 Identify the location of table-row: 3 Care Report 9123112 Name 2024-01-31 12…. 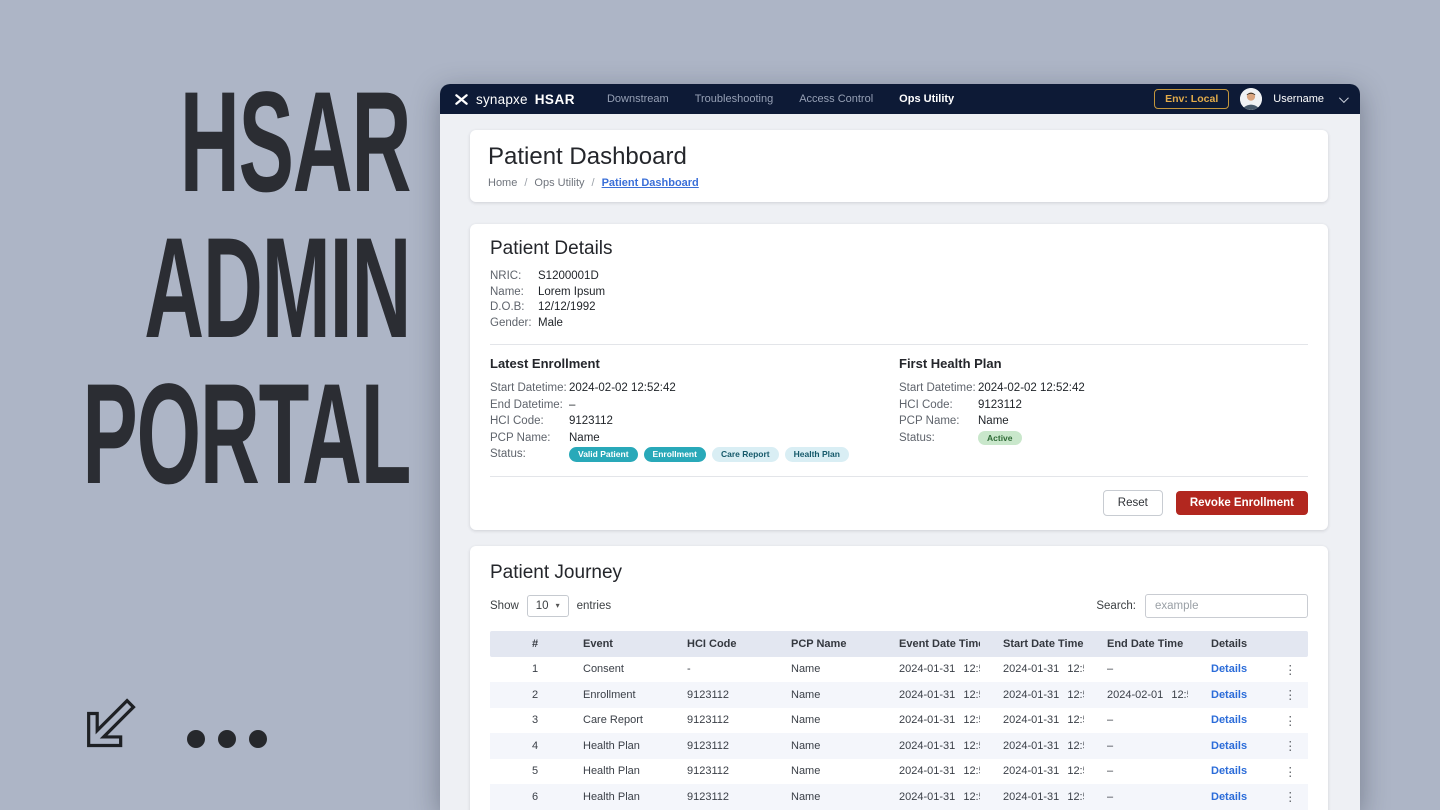
(899, 721).